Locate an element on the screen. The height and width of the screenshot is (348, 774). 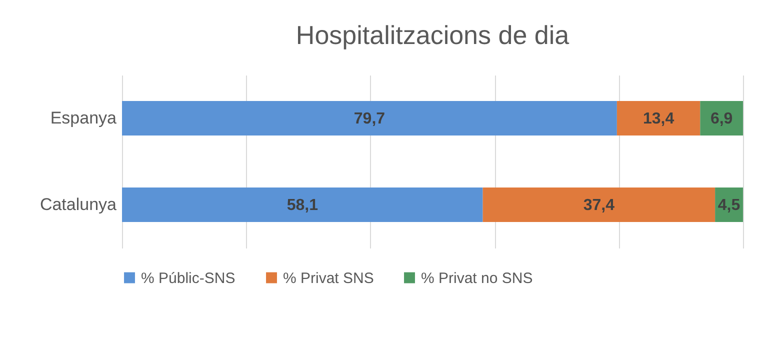
chart-title: Hospitalitzacions de dia is located at coordinates (433, 35).